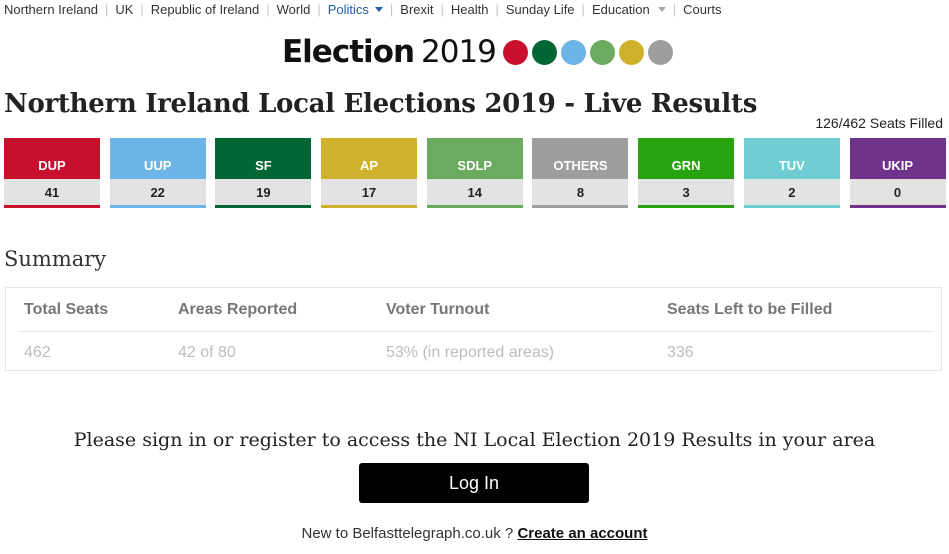 This screenshot has height=554, width=949. Describe the element at coordinates (879, 123) in the screenshot. I see `seats-filled-counter: 126/462 Seats Filled` at that location.